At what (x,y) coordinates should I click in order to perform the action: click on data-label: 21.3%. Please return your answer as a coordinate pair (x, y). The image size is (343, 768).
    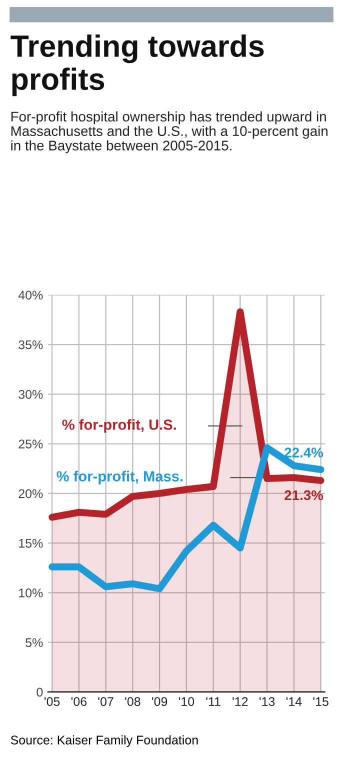
    Looking at the image, I should click on (304, 495).